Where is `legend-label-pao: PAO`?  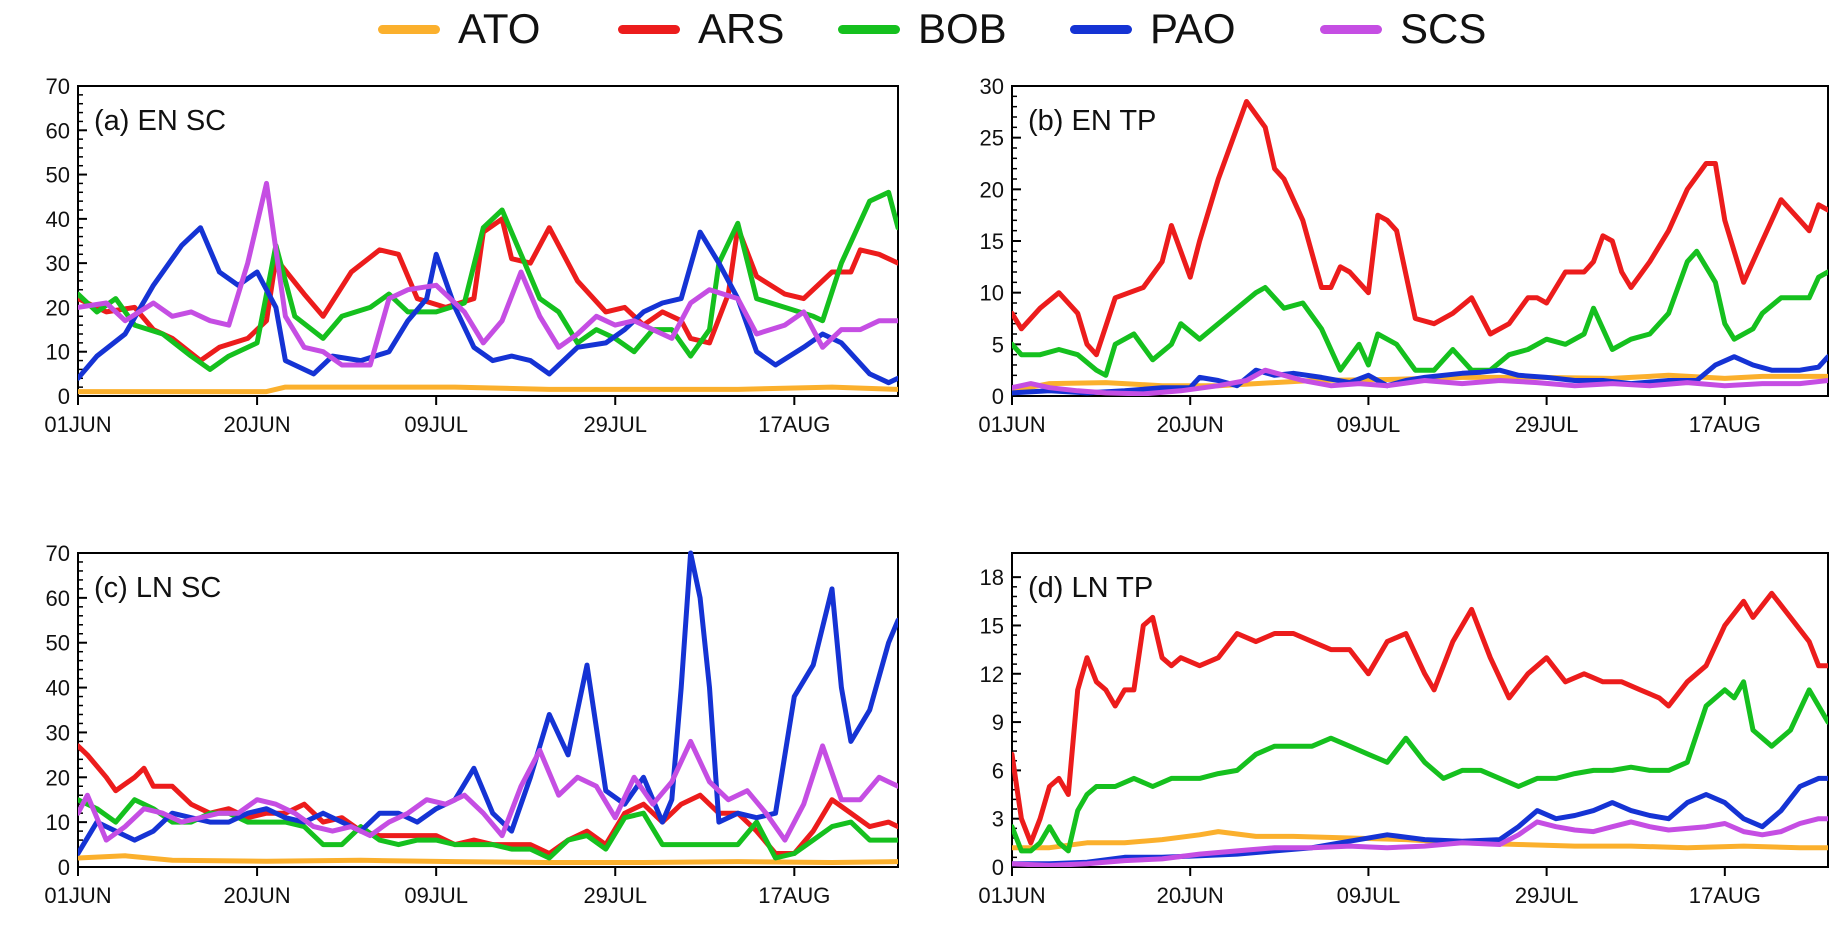
legend-label-pao: PAO is located at coordinates (1193, 28).